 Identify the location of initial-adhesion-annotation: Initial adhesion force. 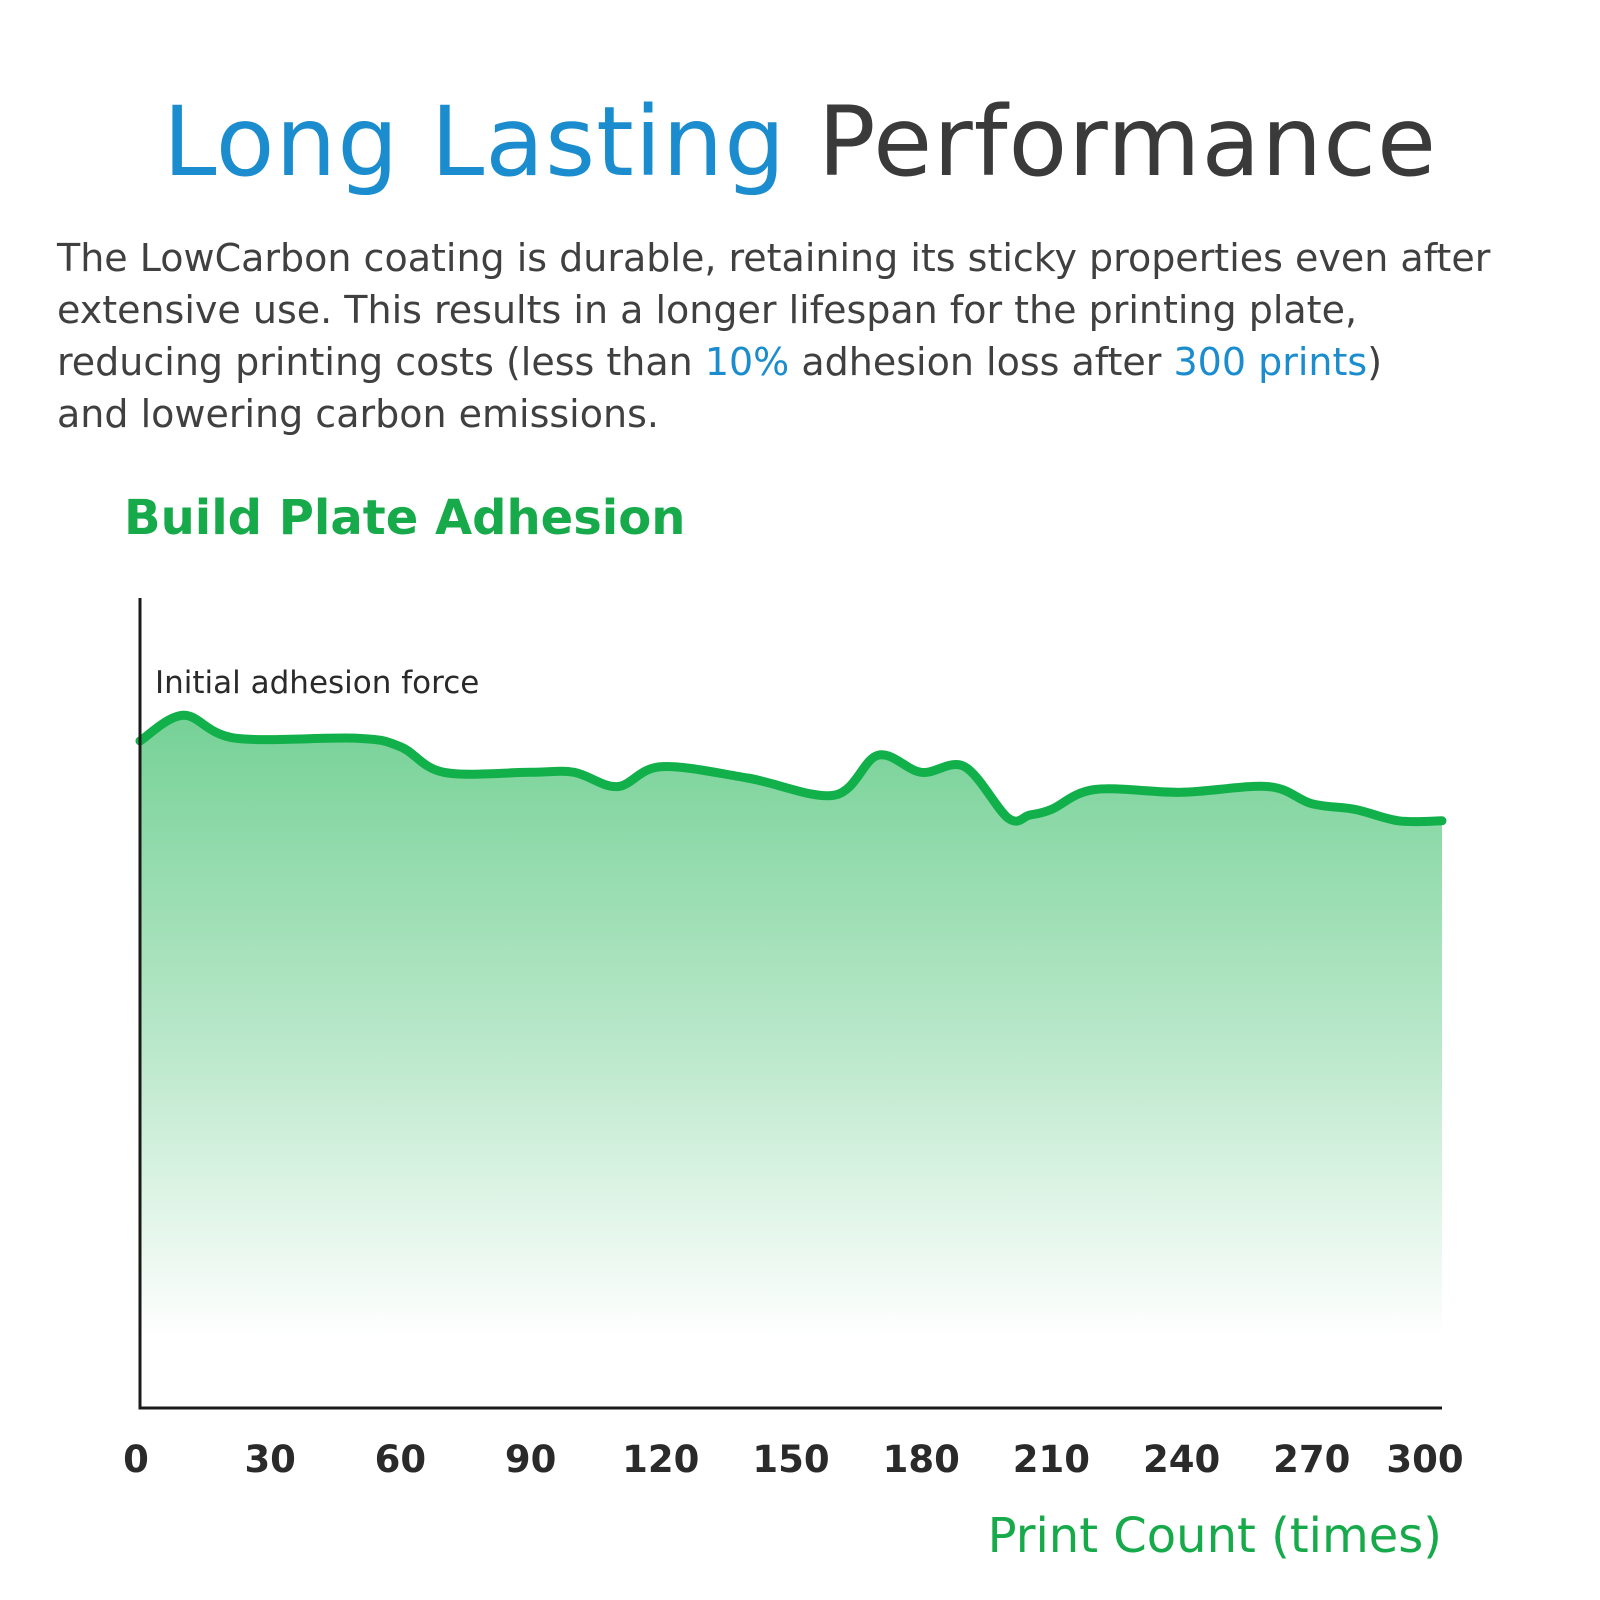
(317, 683).